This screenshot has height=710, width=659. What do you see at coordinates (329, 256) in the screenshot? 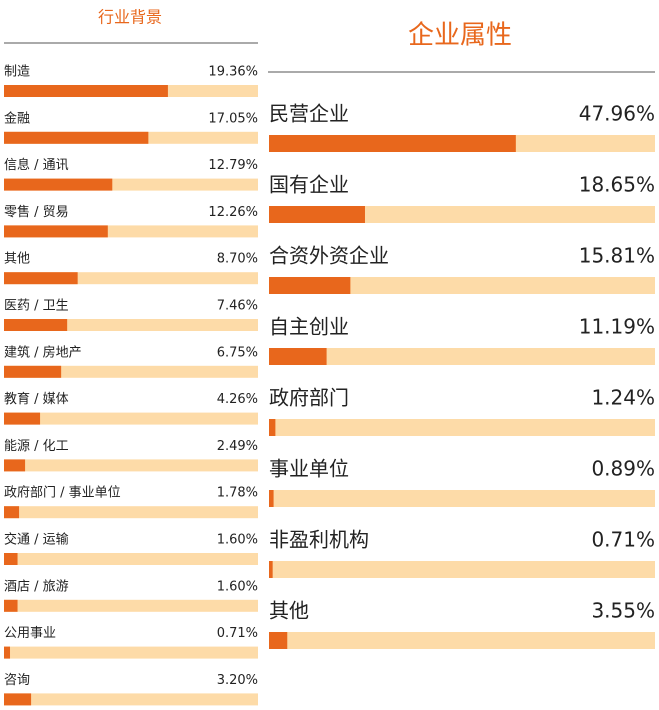
I see `category-label: 合资外资企业` at bounding box center [329, 256].